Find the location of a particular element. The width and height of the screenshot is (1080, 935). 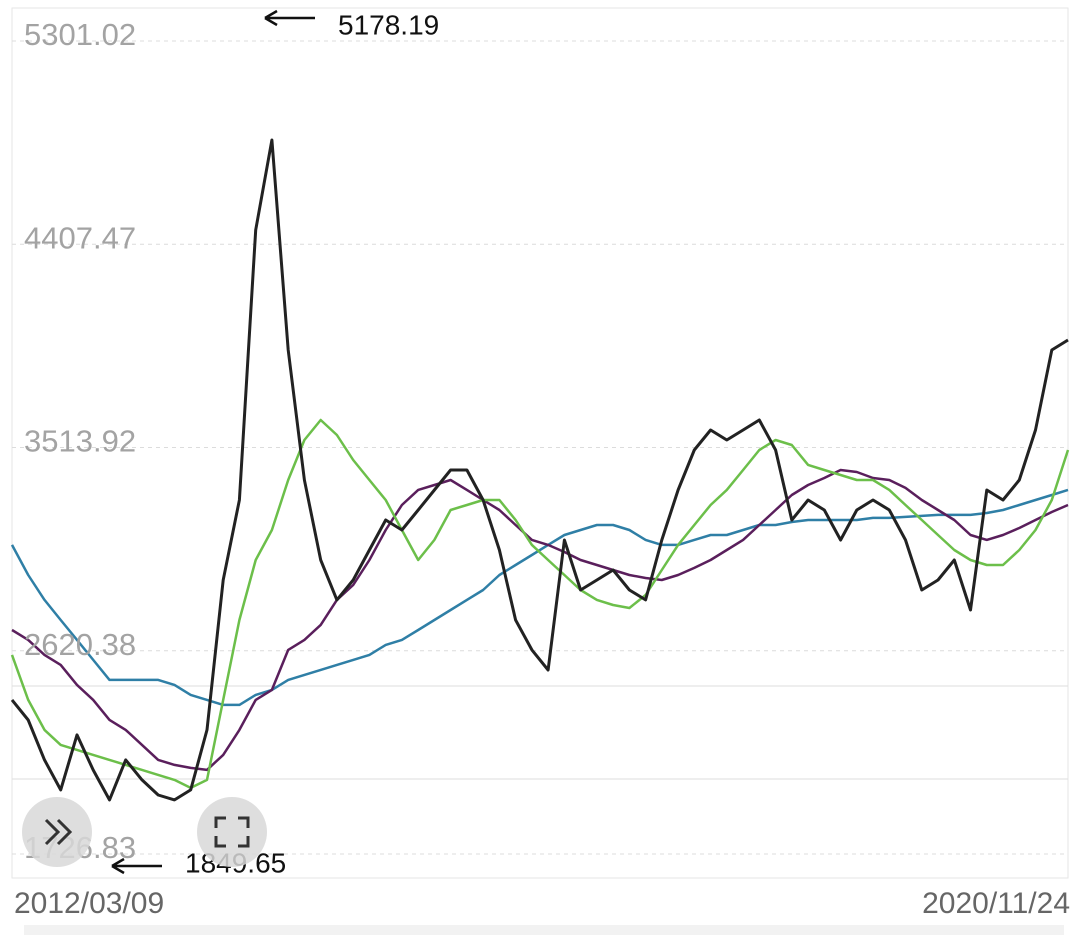

expand-icon is located at coordinates (58, 832).